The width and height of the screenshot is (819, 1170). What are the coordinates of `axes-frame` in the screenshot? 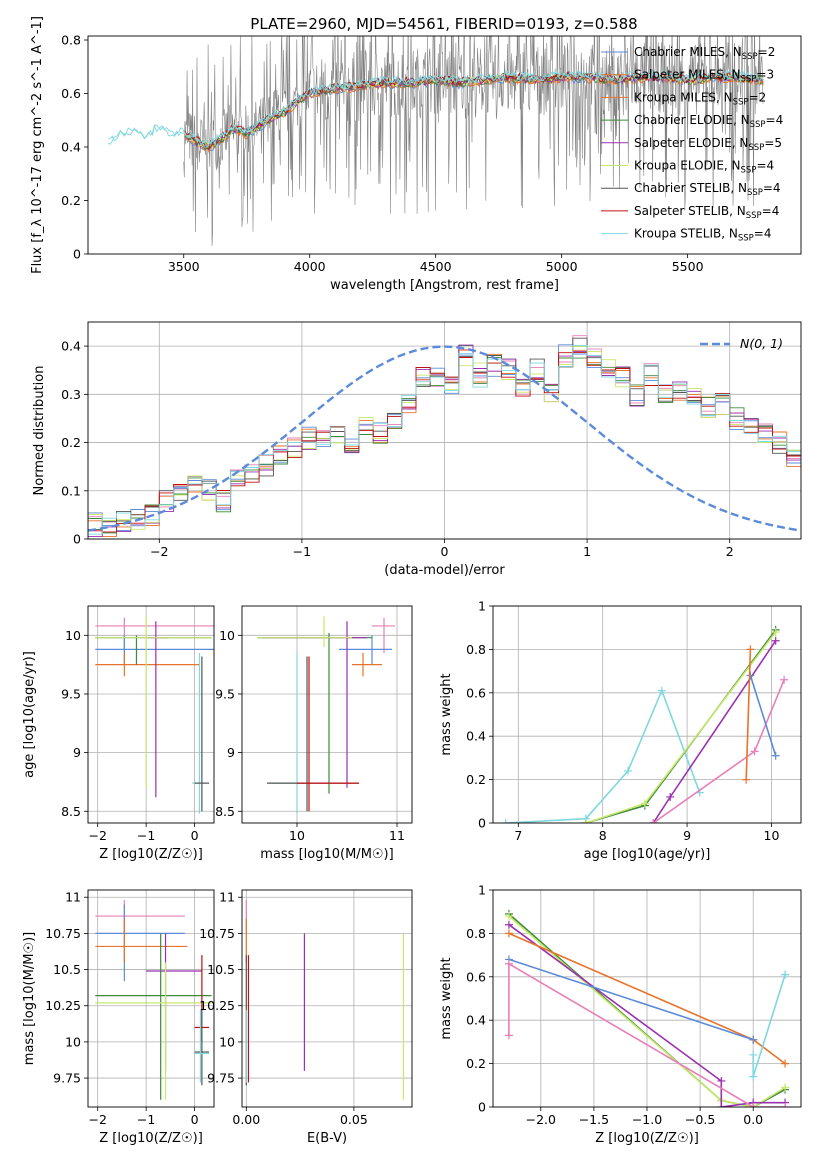 It's located at (647, 998).